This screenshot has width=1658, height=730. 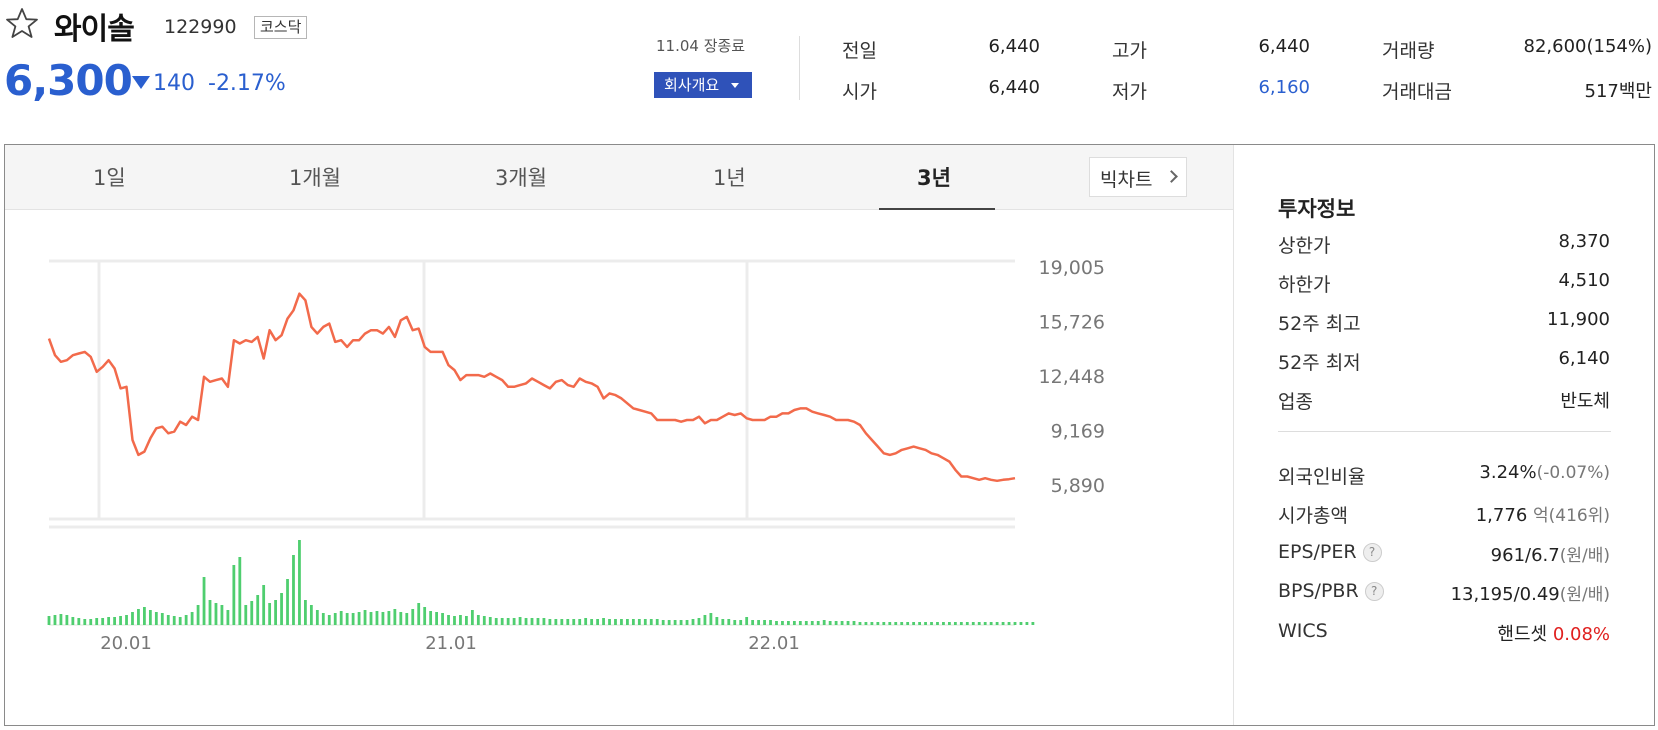 What do you see at coordinates (315, 178) in the screenshot?
I see `tab-1m: 1개월` at bounding box center [315, 178].